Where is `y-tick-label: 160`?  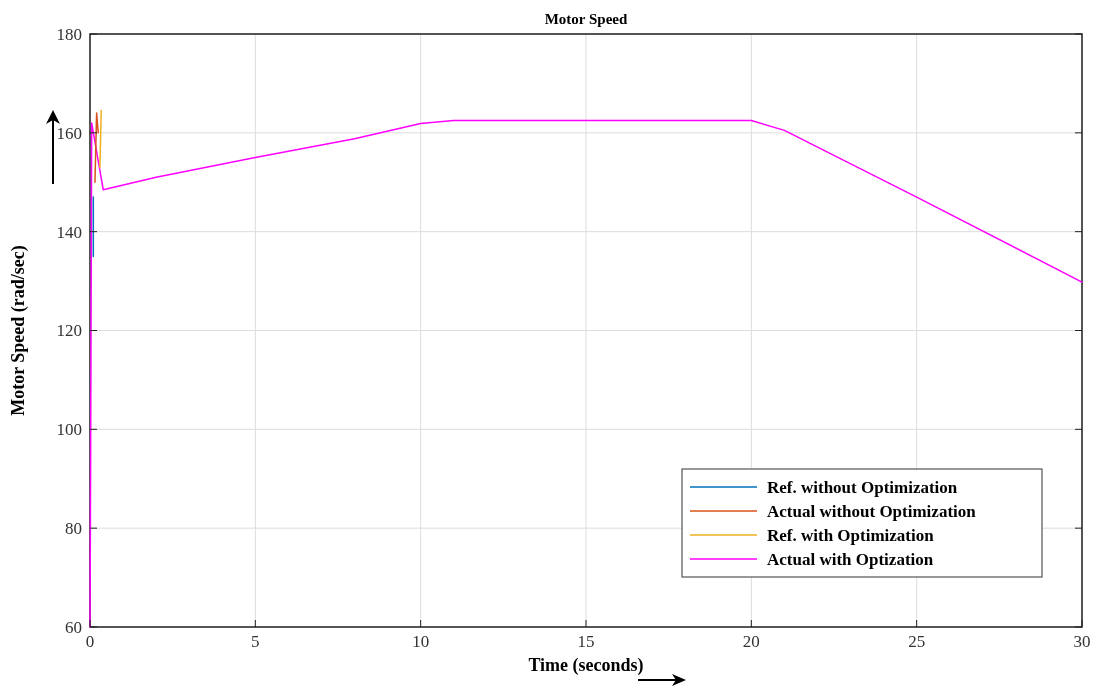
y-tick-label: 160 is located at coordinates (69, 133).